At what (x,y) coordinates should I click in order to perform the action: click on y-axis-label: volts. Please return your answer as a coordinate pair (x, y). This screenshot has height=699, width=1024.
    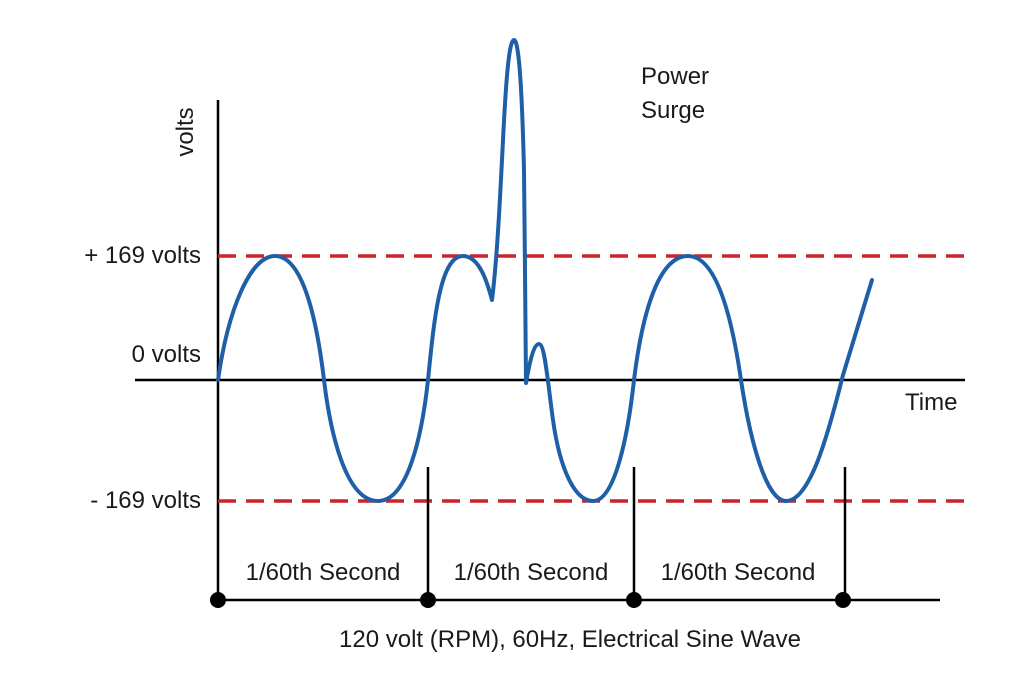
    Looking at the image, I should click on (185, 131).